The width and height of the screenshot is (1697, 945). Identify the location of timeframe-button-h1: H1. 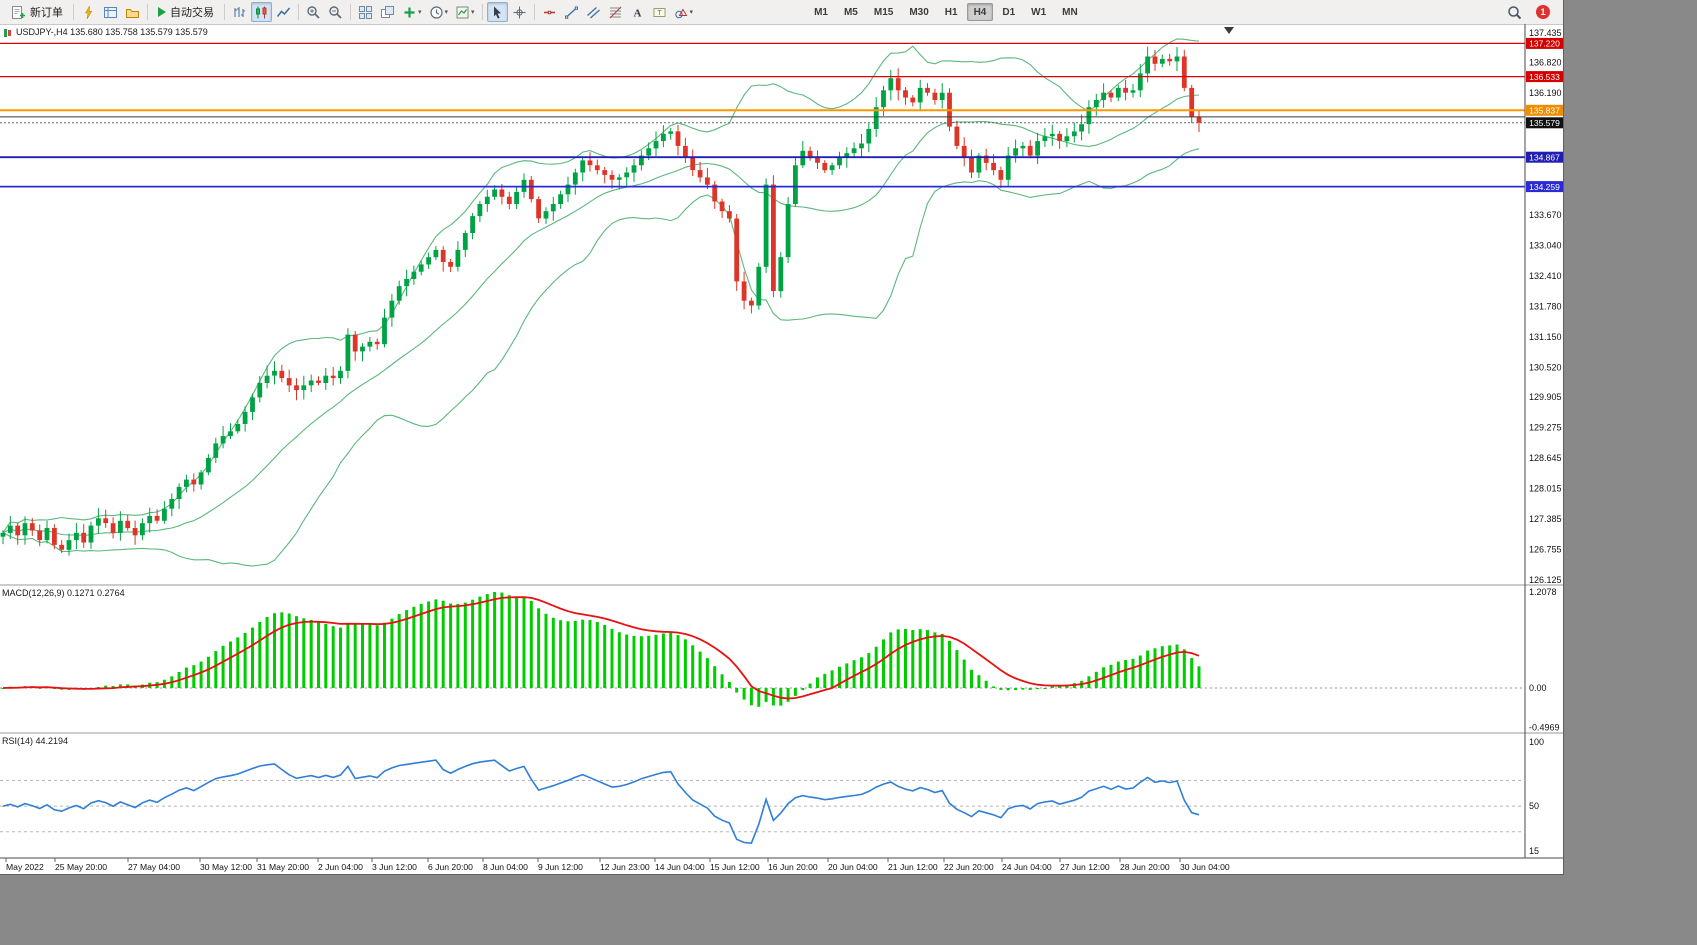
(951, 12).